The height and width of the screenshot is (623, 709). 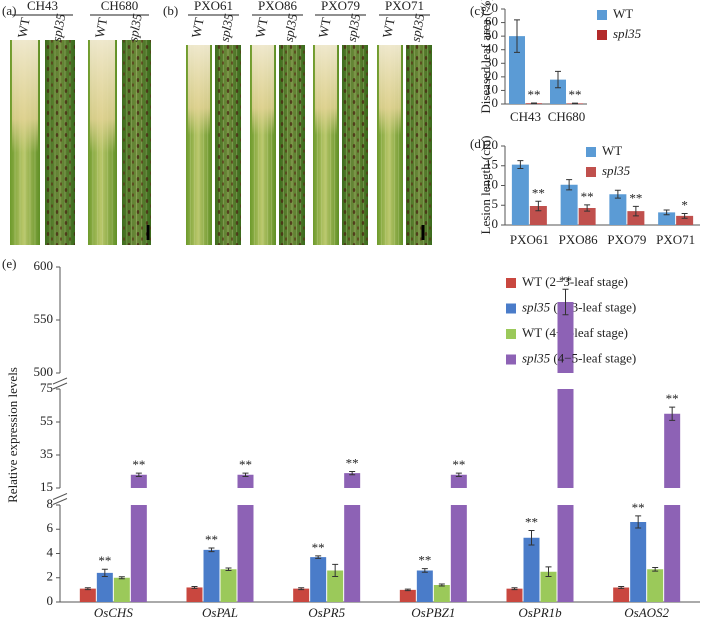 I want to click on y-tick-label: 55, so click(x=46, y=420).